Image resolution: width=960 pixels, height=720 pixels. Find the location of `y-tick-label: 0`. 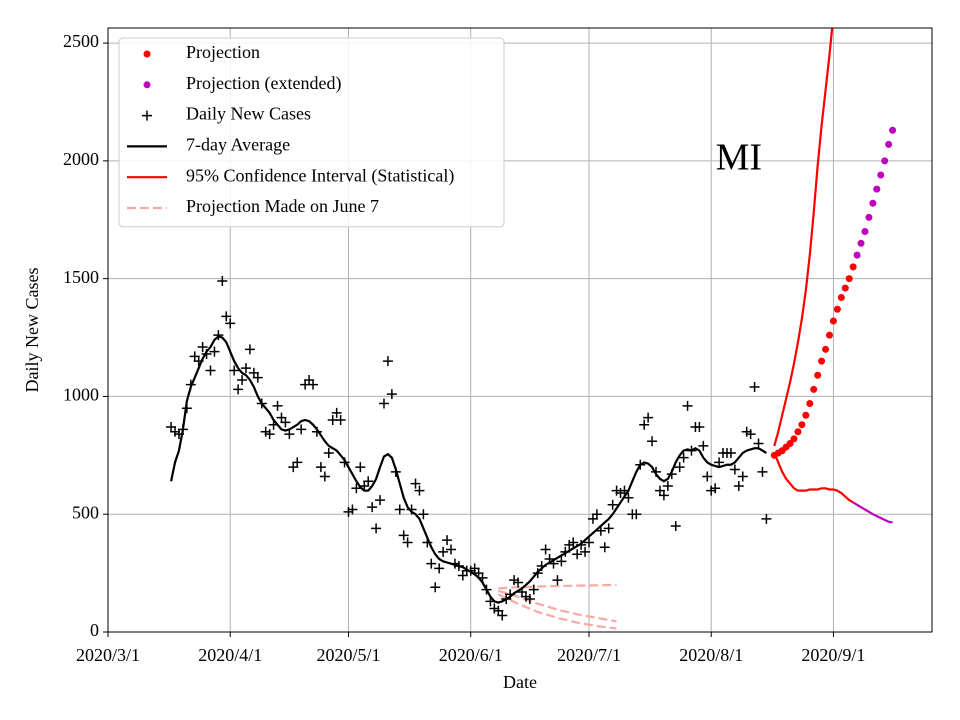

y-tick-label: 0 is located at coordinates (94, 630).